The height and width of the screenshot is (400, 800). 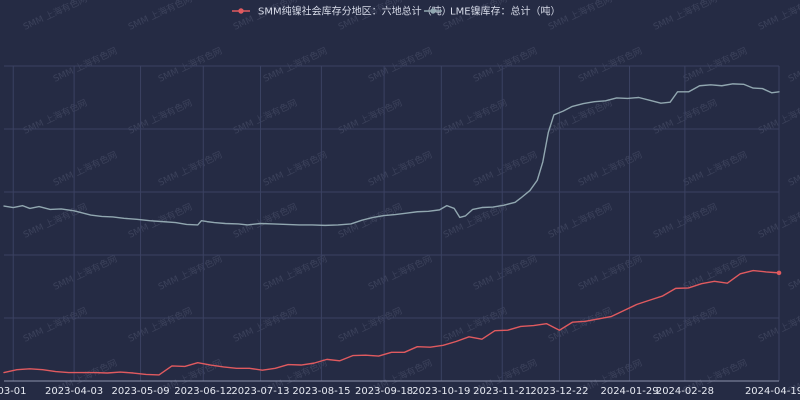 I want to click on x-tick-label: 03-01, so click(x=13, y=391).